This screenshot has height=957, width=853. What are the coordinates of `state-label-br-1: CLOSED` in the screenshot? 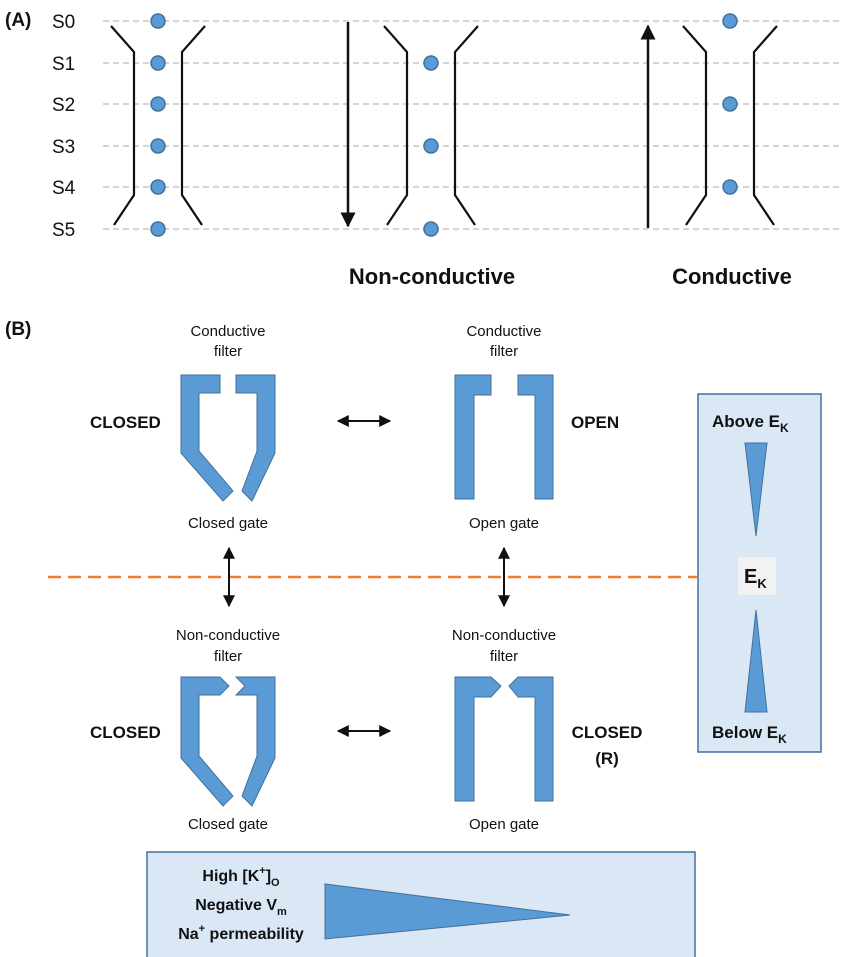 It's located at (607, 732).